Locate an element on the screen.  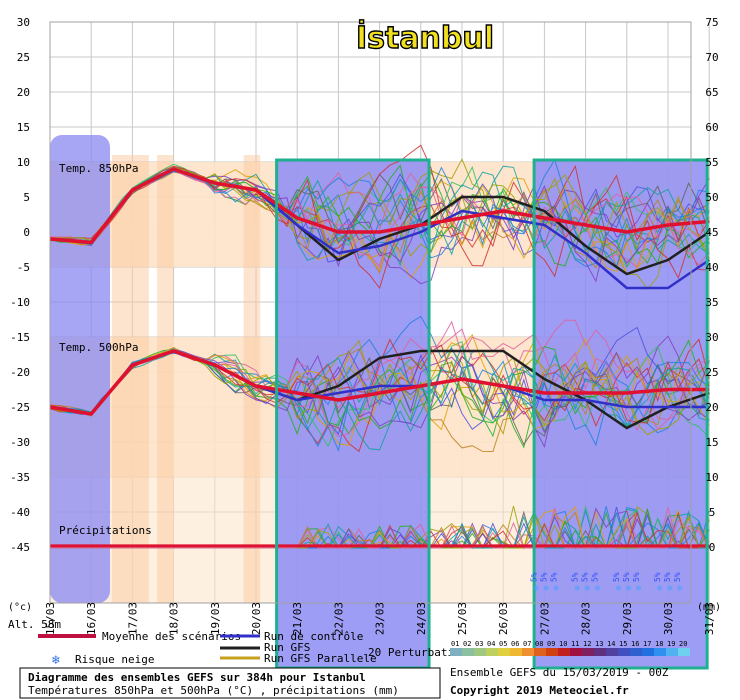
legend-gfs-label: Run GFS is located at coordinates (287, 647).